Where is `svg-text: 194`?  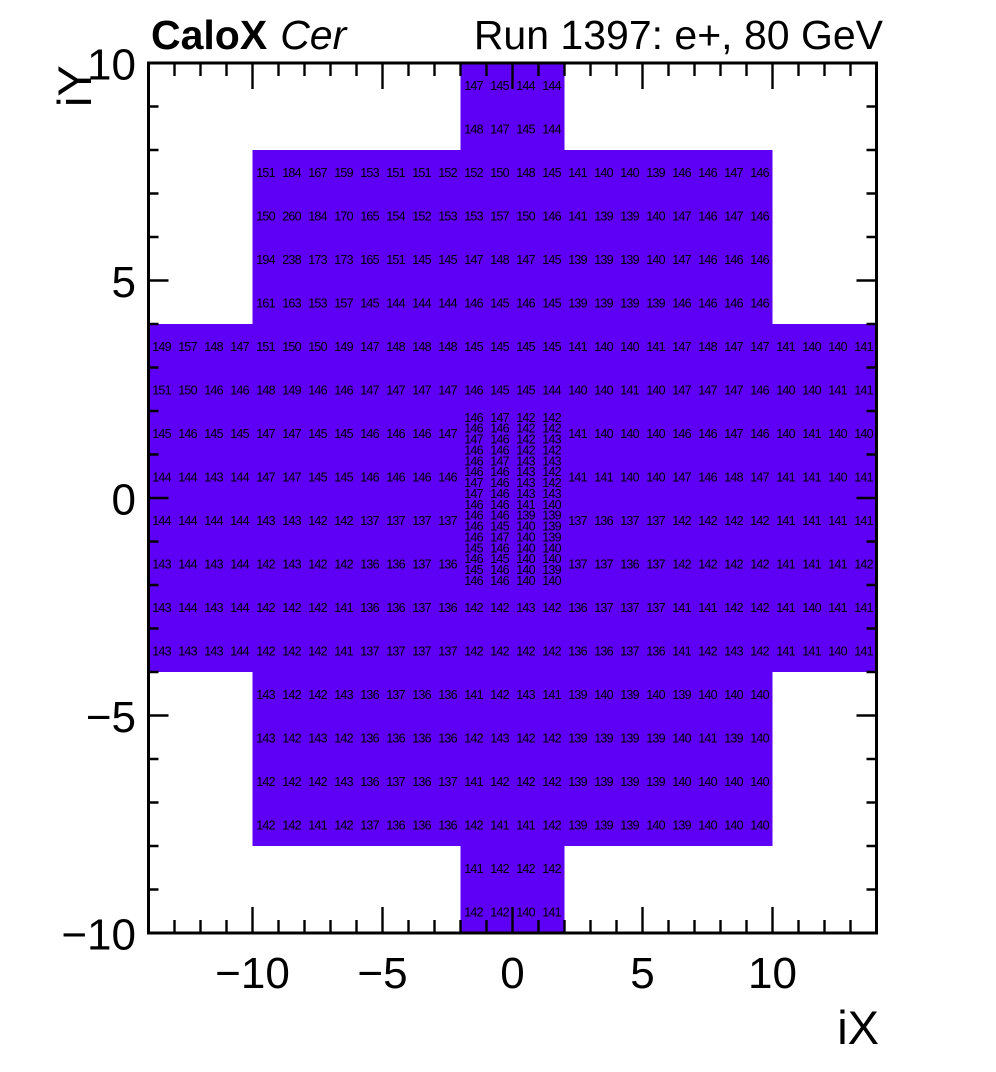 svg-text: 194 is located at coordinates (265, 260).